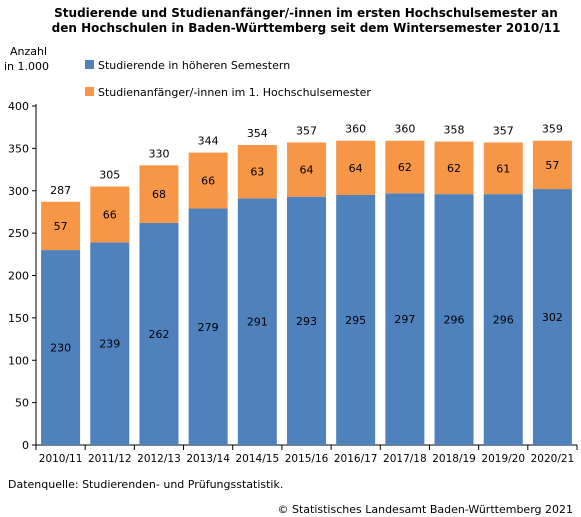  What do you see at coordinates (194, 65) in the screenshot?
I see `legend-label-higher-semesters: Studierende in höheren Semestern` at bounding box center [194, 65].